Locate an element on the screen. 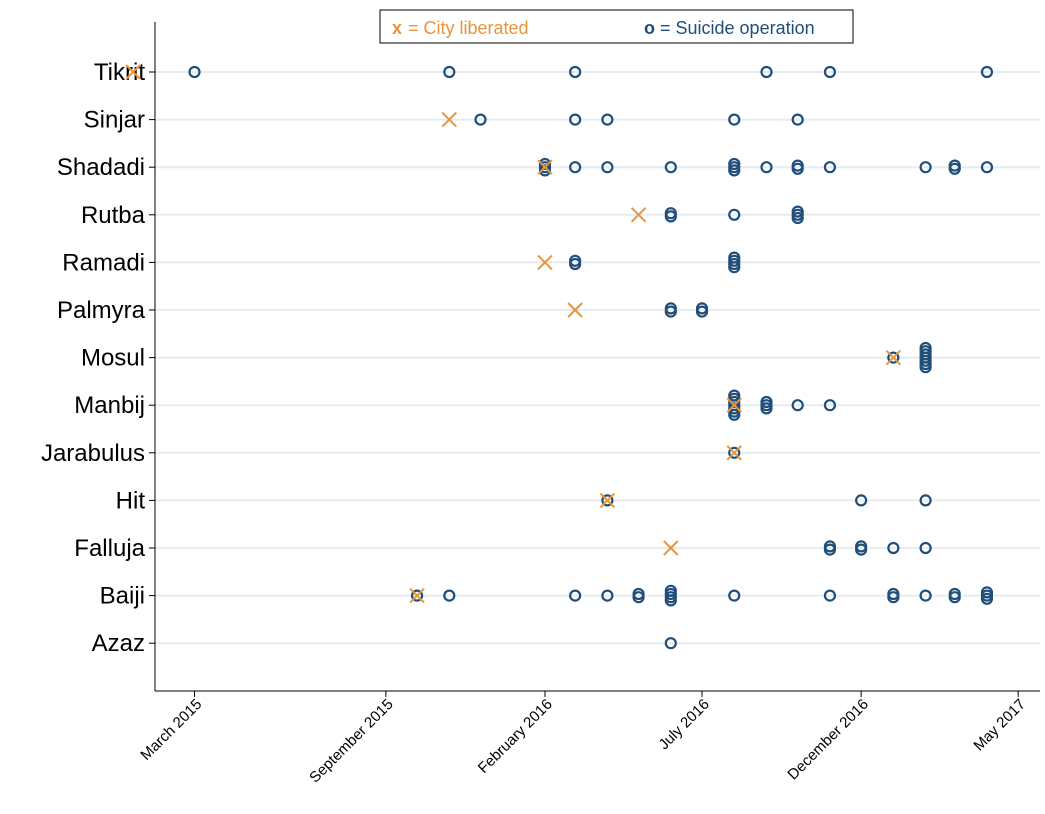  legend-box is located at coordinates (616, 26).